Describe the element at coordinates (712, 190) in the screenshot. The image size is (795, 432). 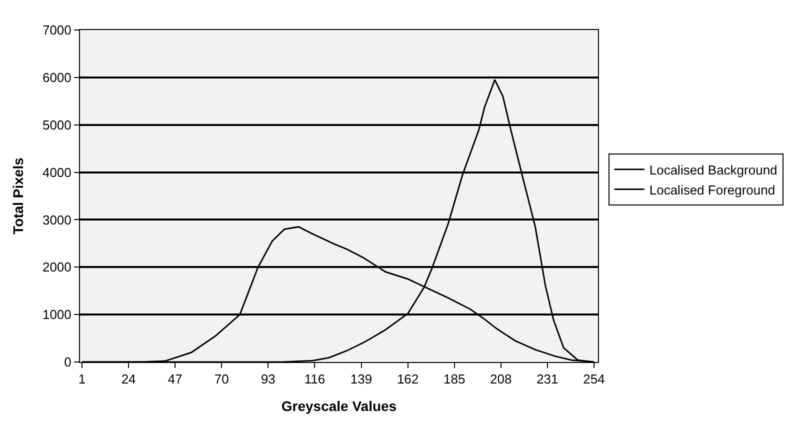
I see `legend-label: Localised Foreground` at that location.